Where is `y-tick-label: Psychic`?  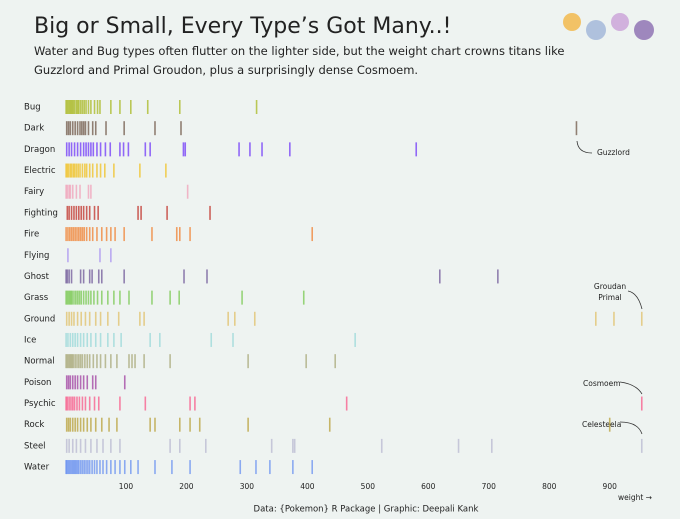
y-tick-label: Psychic is located at coordinates (40, 404).